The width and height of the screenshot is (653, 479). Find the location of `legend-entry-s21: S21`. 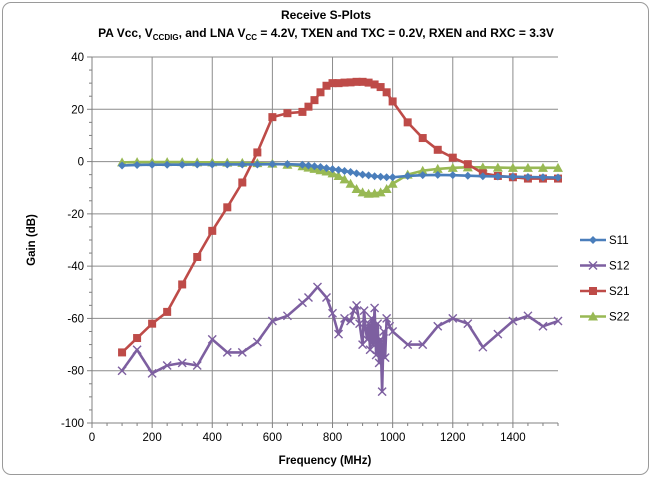

legend-entry-s21: S21 is located at coordinates (604, 292).